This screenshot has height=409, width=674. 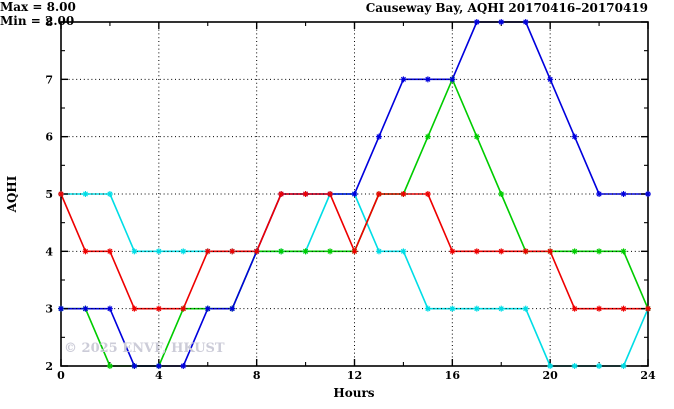 I want to click on x-tick-label: 20, so click(x=551, y=375).